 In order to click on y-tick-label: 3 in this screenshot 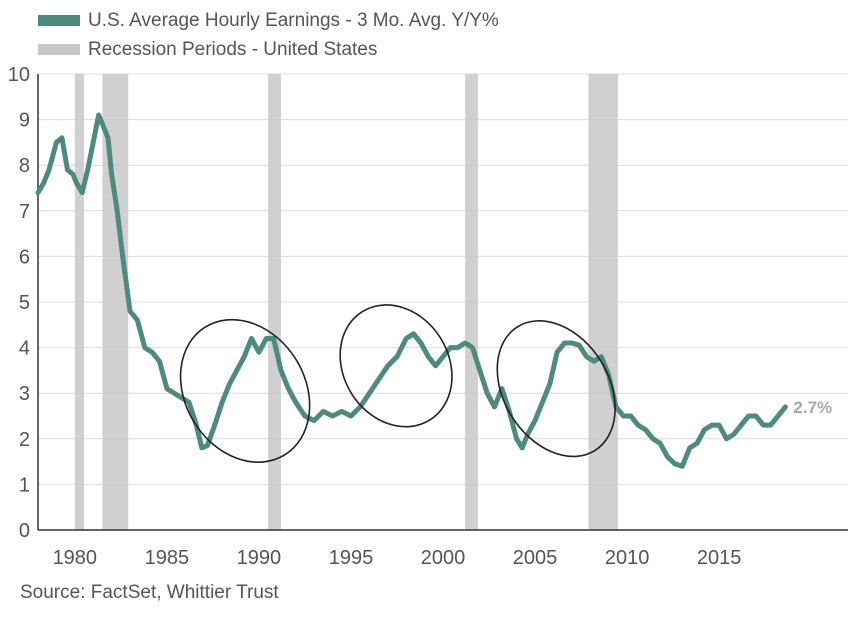, I will do `click(24, 394)`.